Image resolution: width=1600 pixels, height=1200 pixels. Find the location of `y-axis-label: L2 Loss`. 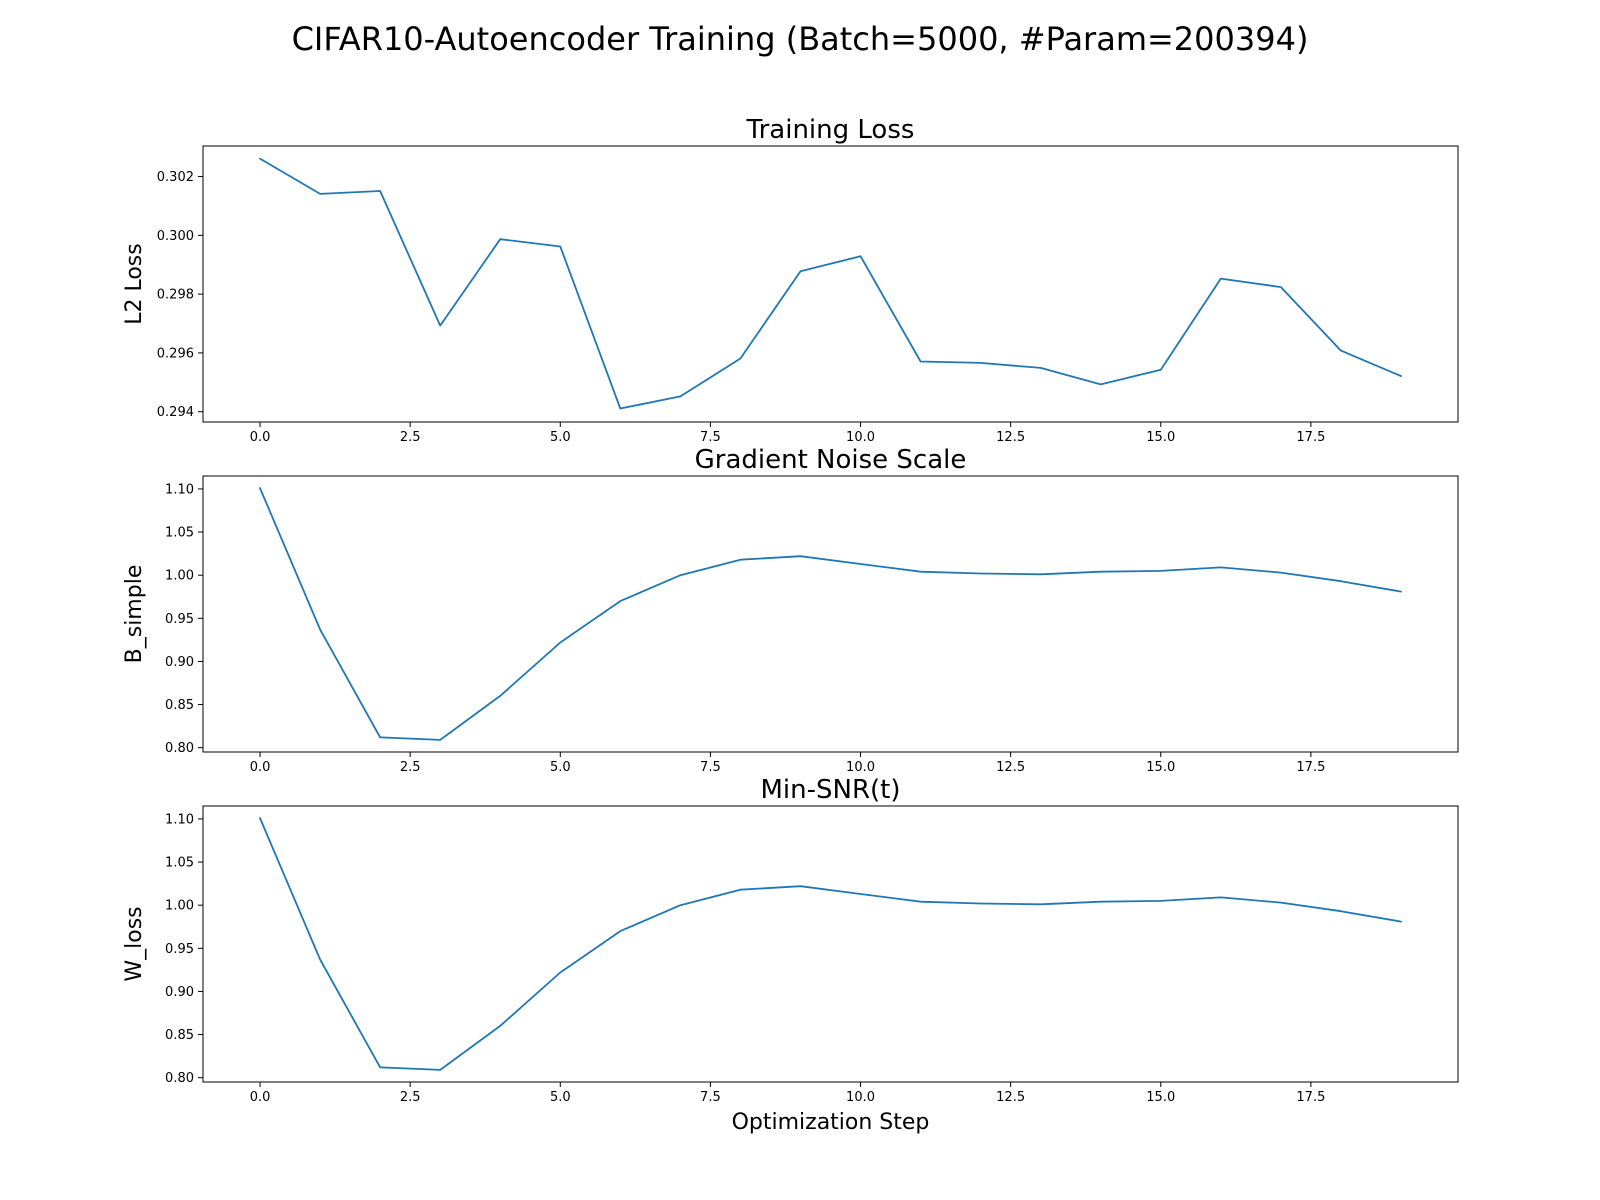

y-axis-label: L2 Loss is located at coordinates (134, 284).